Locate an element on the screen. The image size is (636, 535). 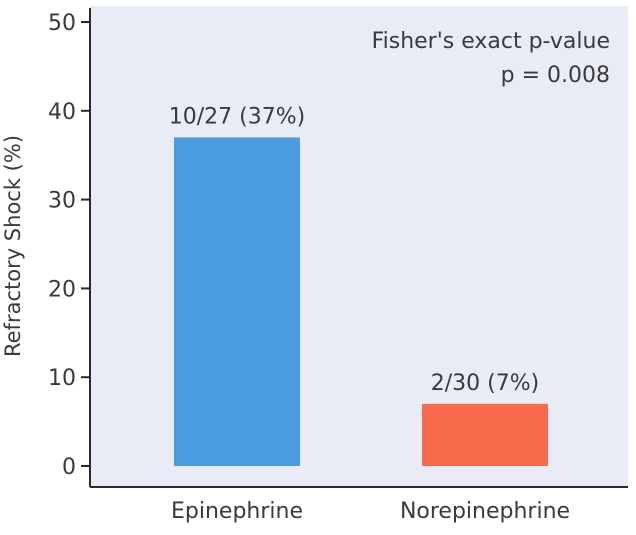
y-axis-title: Refractory Shock (%) is located at coordinates (13, 246).